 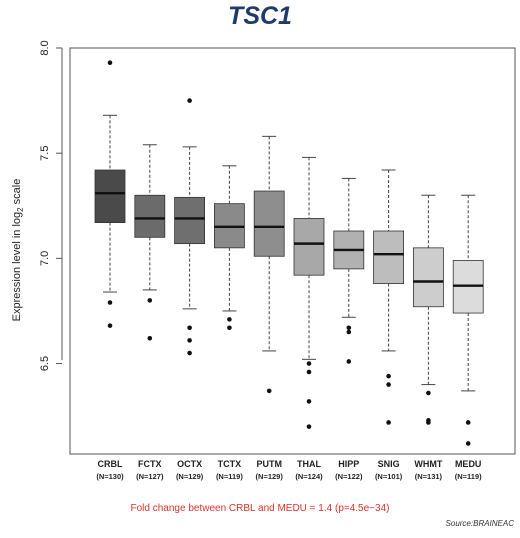 I want to click on x-tick-label: WHMT, so click(x=428, y=464).